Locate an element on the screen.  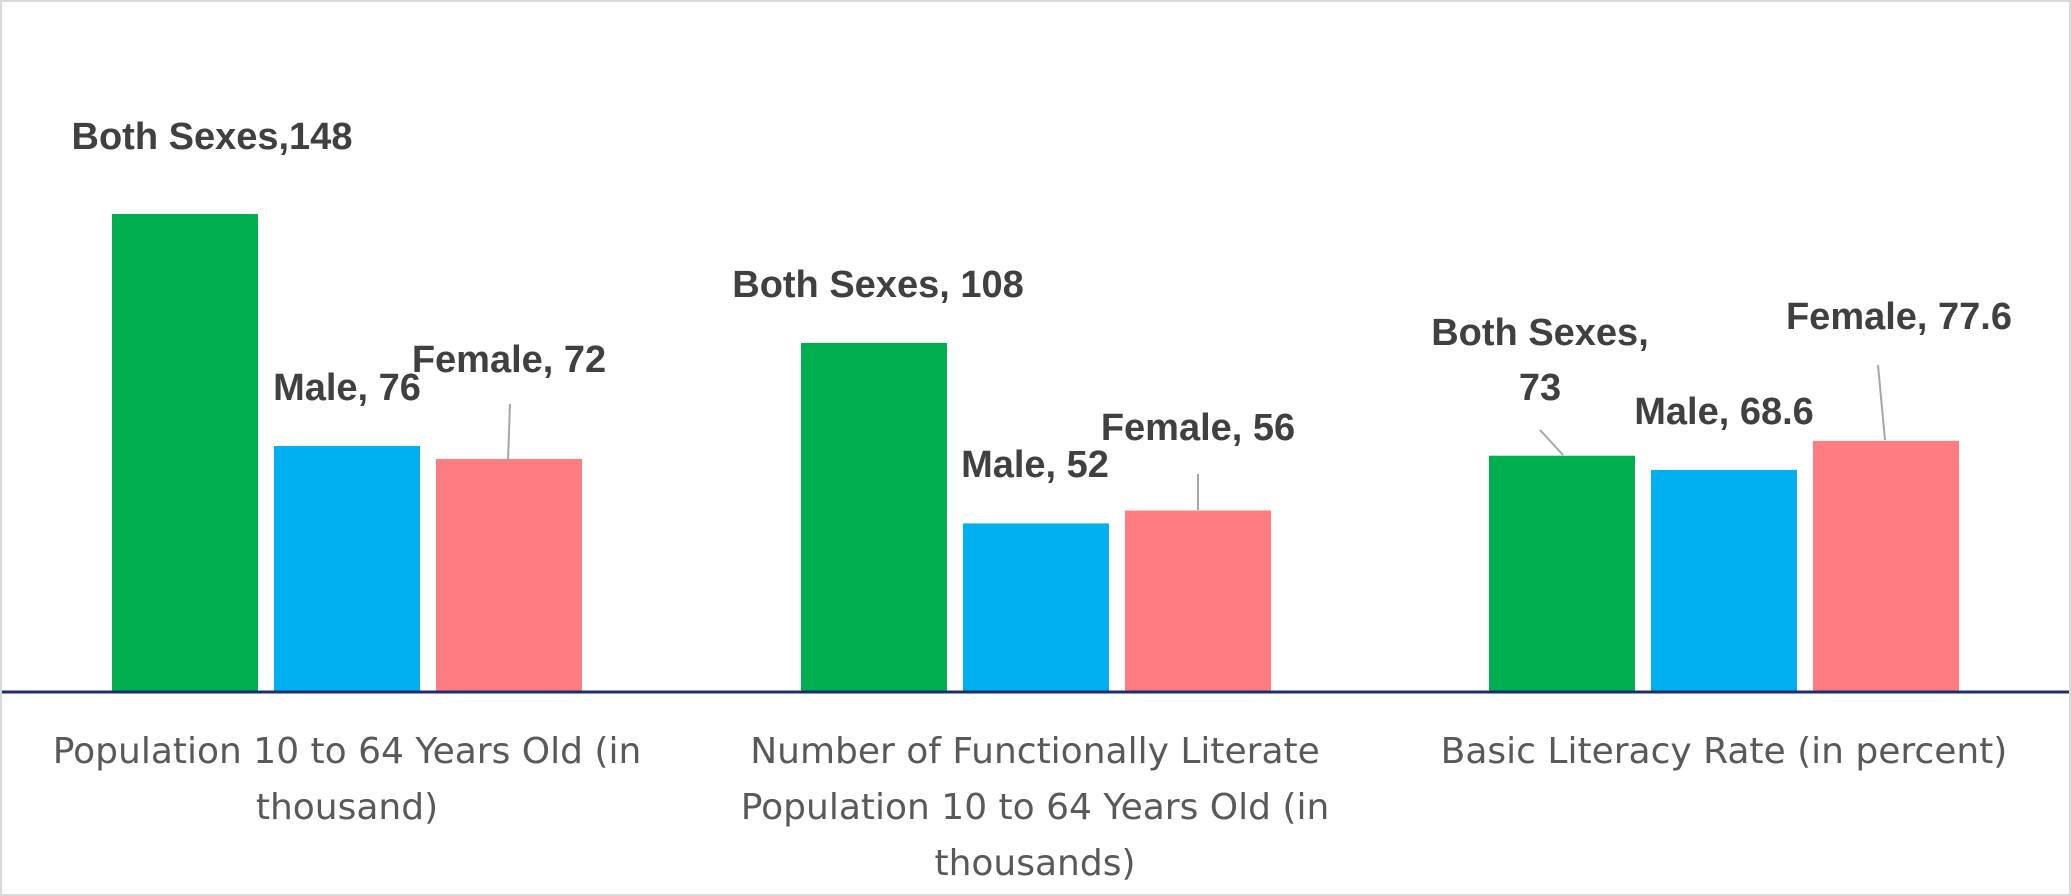
data-label-male-2: Male, 68.6 is located at coordinates (1724, 412).